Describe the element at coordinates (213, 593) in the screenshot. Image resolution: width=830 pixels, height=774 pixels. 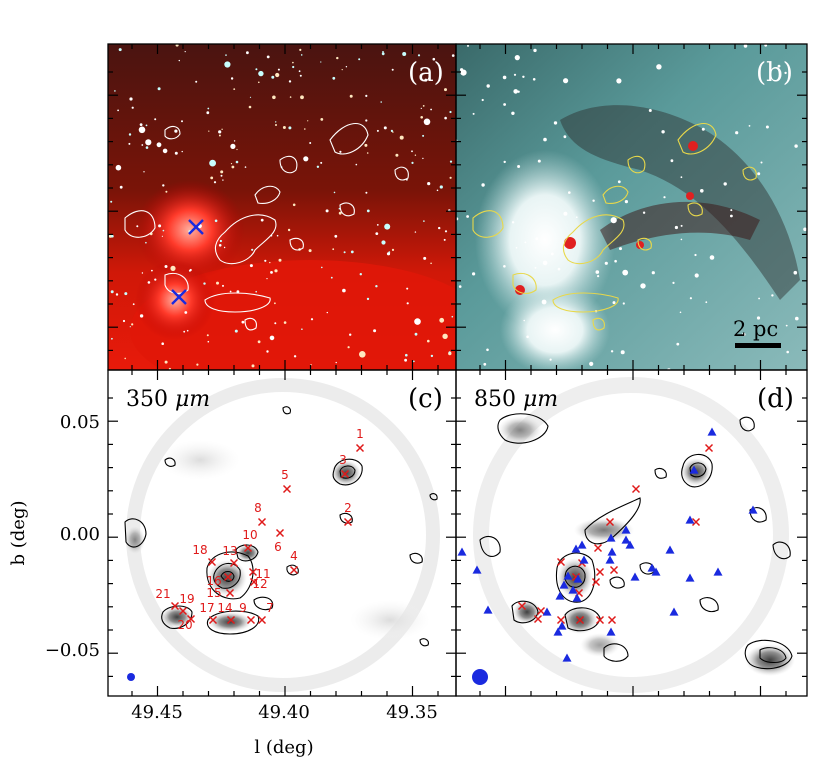
I see `source-number-label: 15` at that location.